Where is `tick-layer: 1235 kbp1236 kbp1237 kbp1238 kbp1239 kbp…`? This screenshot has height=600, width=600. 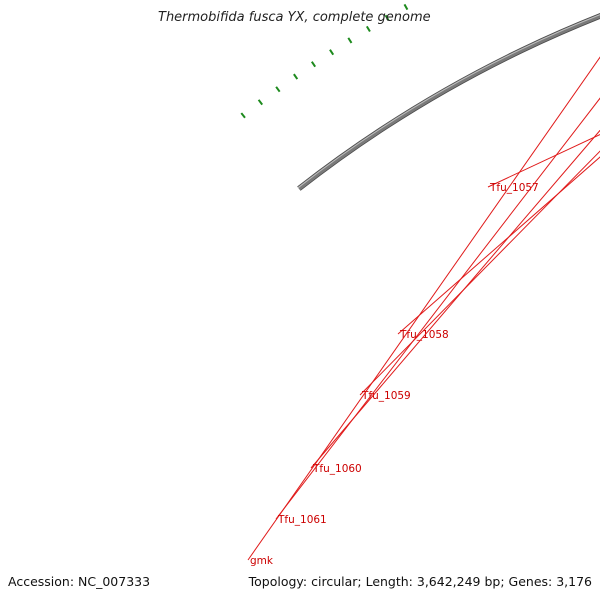 tick-layer: 1235 kbp1236 kbp1237 kbp1238 kbp1239 kbp… is located at coordinates (324, 61).